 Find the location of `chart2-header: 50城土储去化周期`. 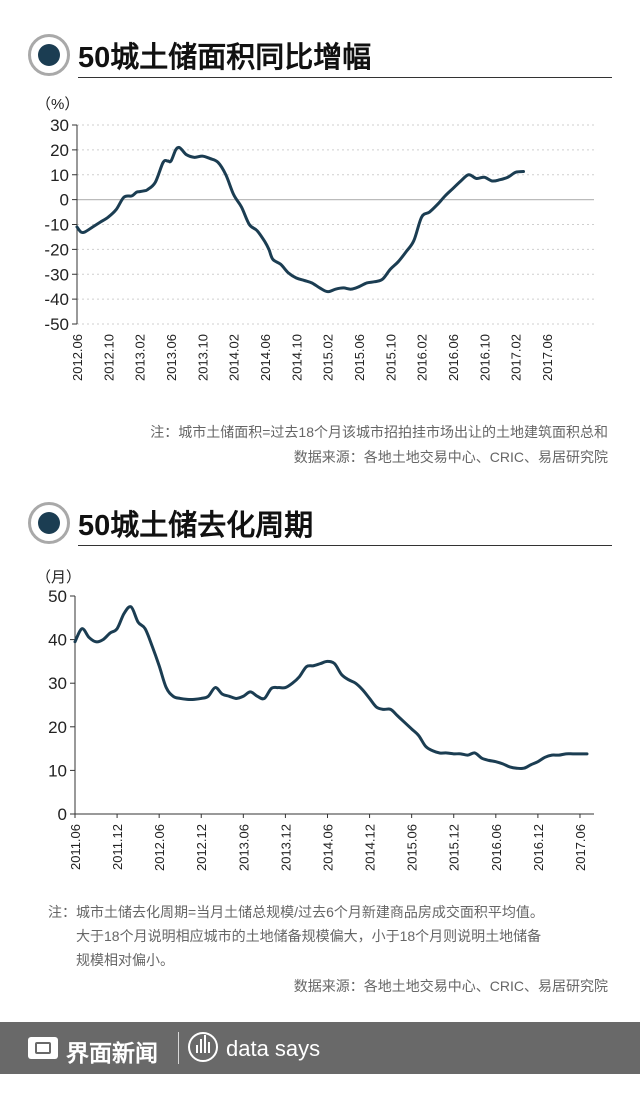

chart2-header: 50城土储去化周期 is located at coordinates (320, 522).